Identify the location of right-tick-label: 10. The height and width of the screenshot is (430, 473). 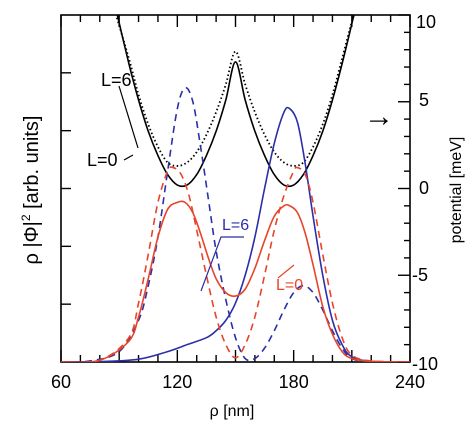
(426, 22).